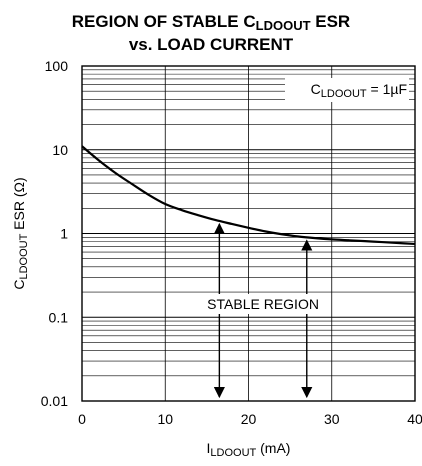  Describe the element at coordinates (82, 419) in the screenshot. I see `x-tick-label: 0` at that location.